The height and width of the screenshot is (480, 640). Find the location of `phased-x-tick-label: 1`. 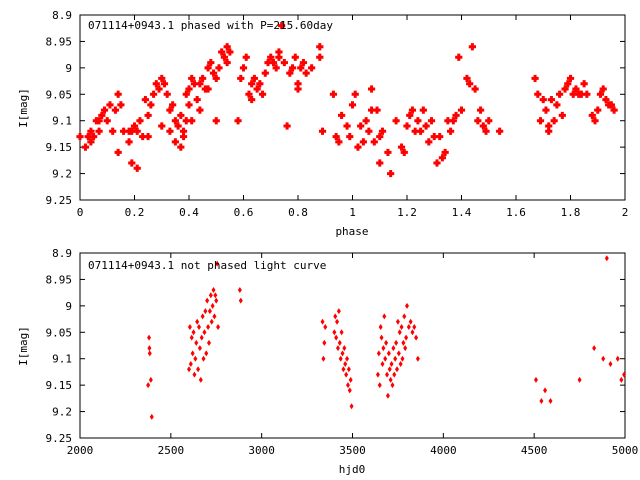

phased-x-tick-label: 1 is located at coordinates (352, 212).